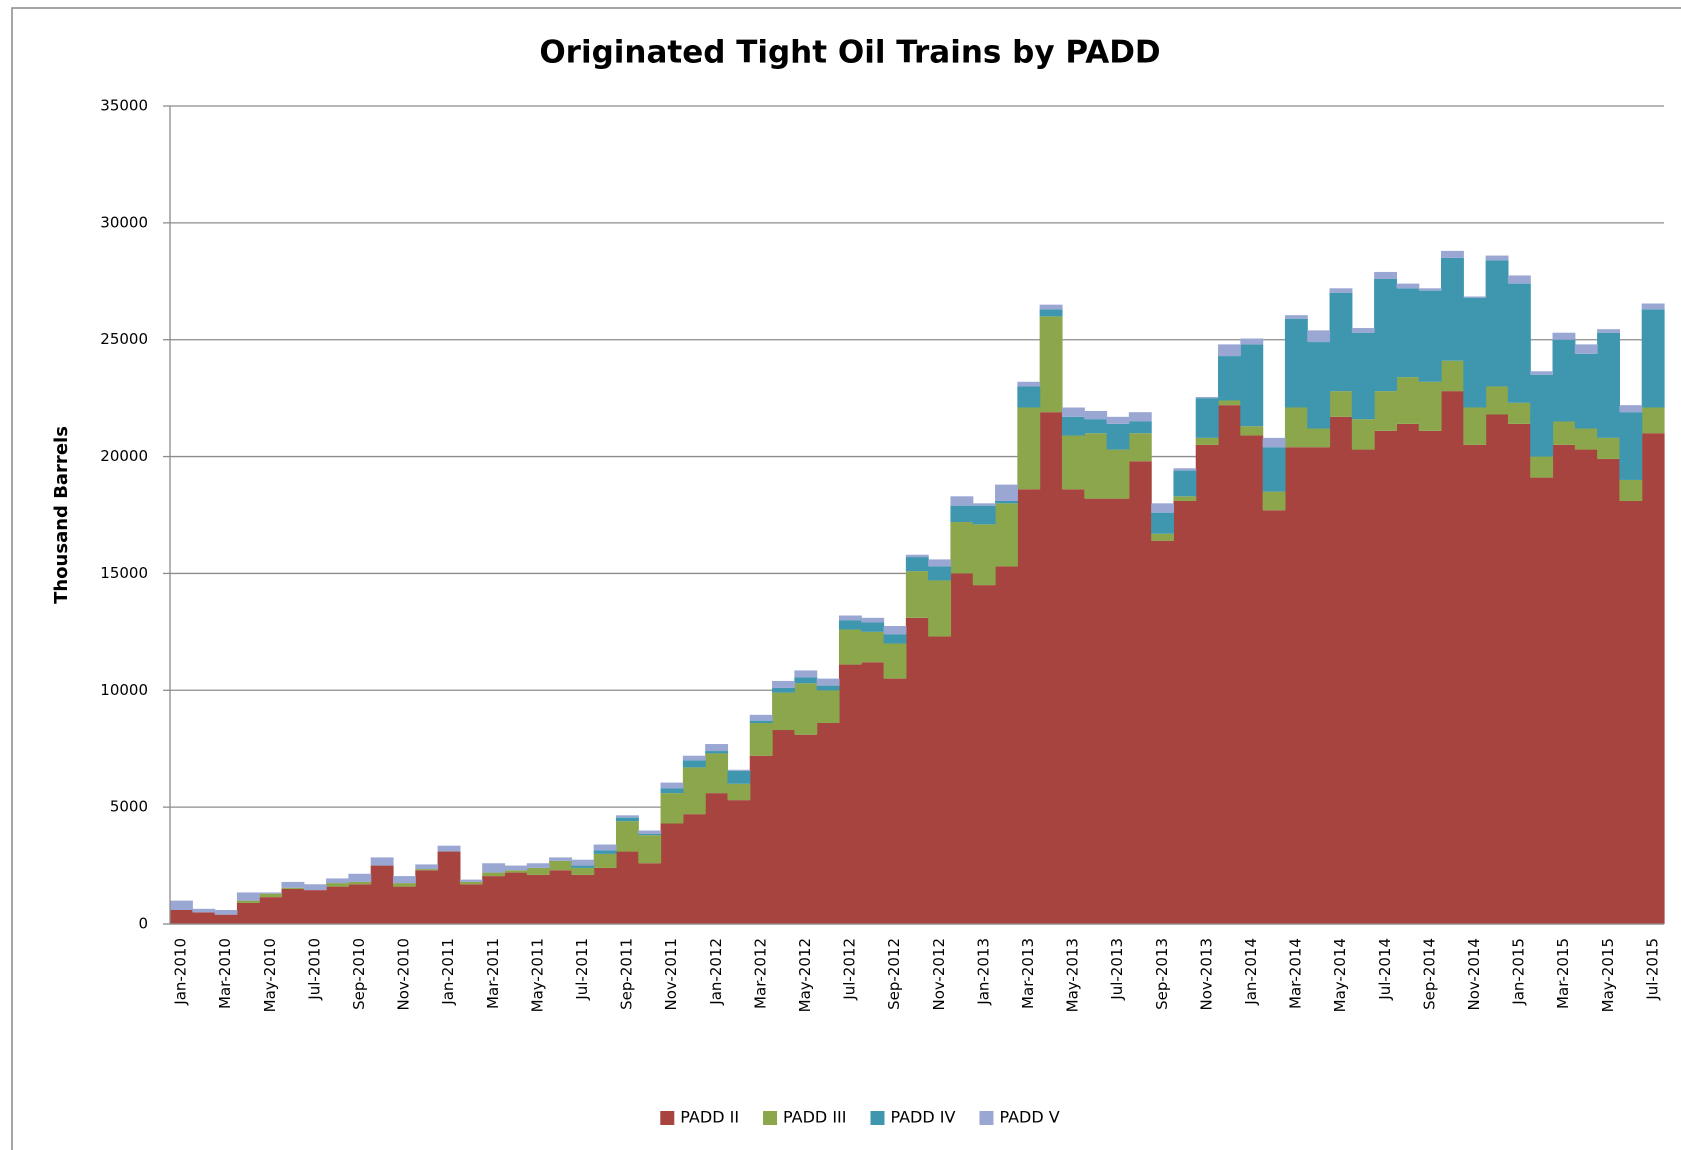  What do you see at coordinates (1340, 975) in the screenshot?
I see `x-tick-label: May-2014` at bounding box center [1340, 975].